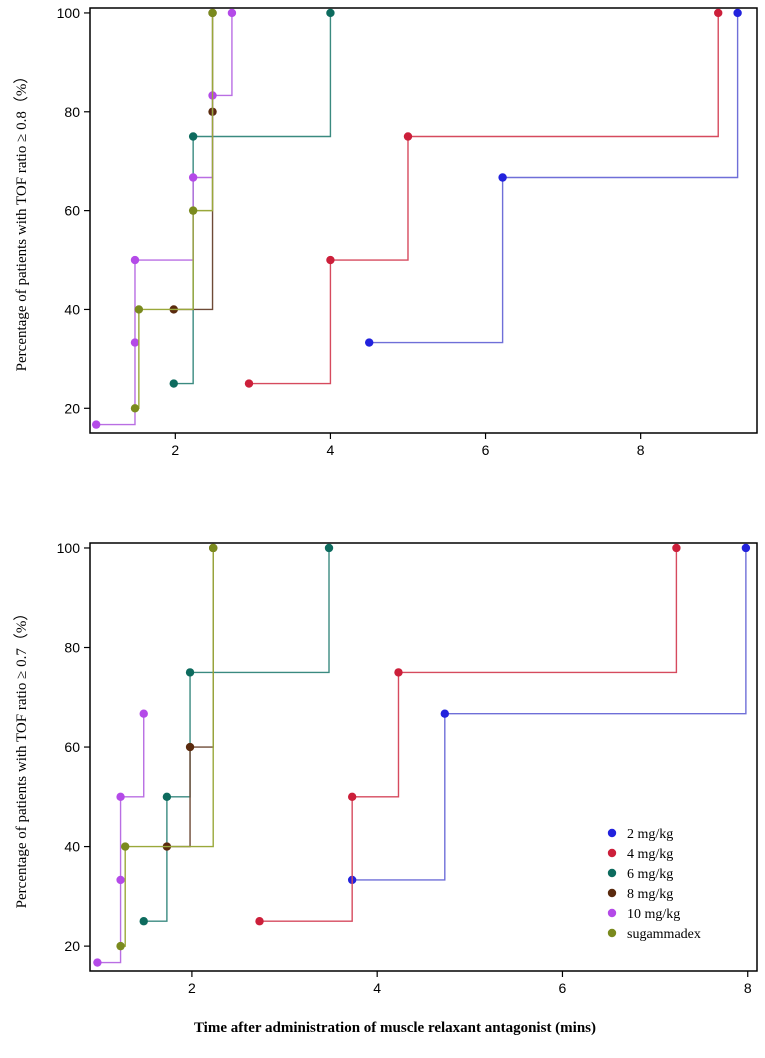 The height and width of the screenshot is (1058, 765). I want to click on legend-item-10-mg-kg: 10 mg/kg, so click(643, 914).